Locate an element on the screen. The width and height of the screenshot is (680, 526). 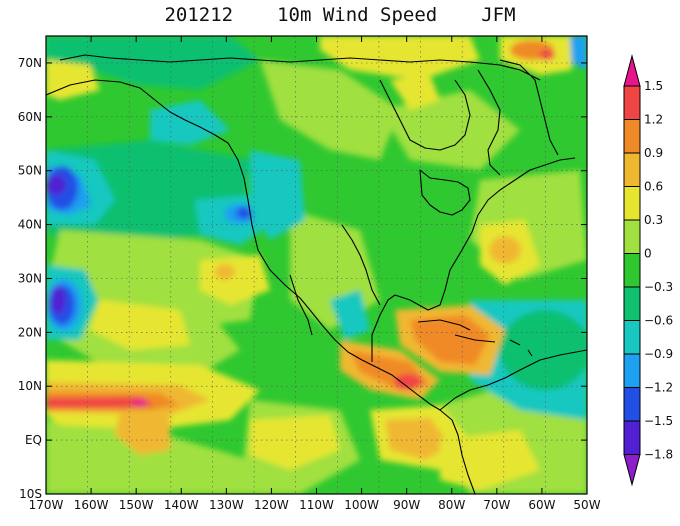
lat-tick-label: 70N is located at coordinates (30, 63).